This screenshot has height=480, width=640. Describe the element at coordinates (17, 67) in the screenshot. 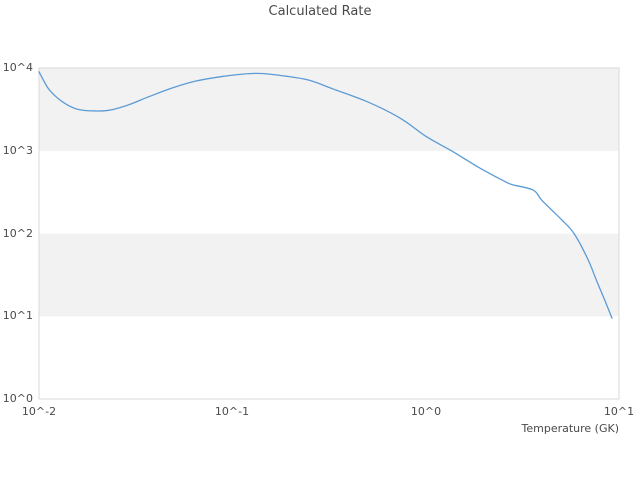

I see `y-tick-label: 10^4` at that location.